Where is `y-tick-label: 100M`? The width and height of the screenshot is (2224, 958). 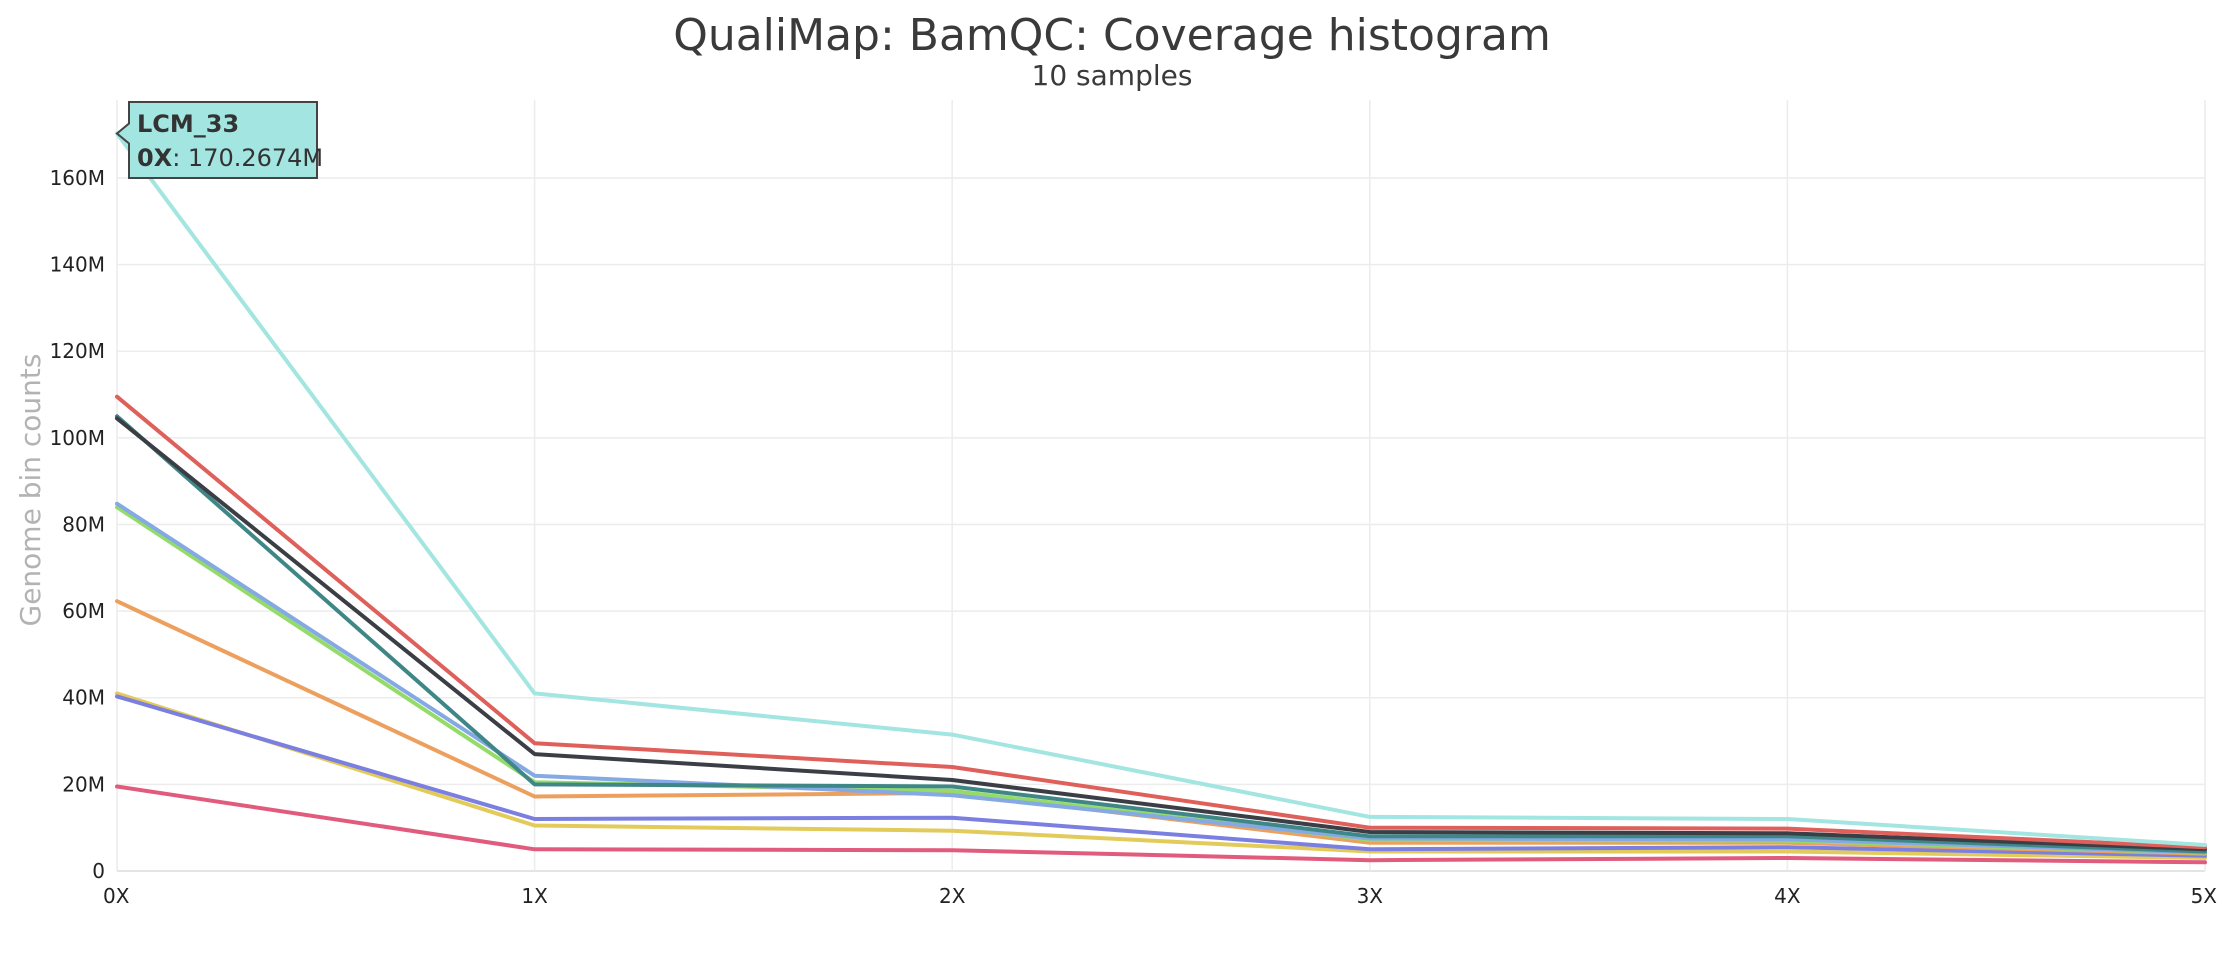 y-tick-label: 100M is located at coordinates (77, 438).